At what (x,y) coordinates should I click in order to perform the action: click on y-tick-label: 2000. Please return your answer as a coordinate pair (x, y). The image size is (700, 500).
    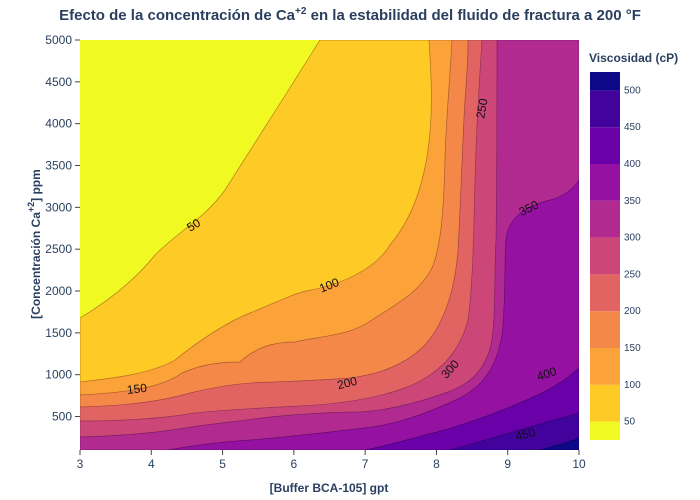
    Looking at the image, I should click on (58, 291).